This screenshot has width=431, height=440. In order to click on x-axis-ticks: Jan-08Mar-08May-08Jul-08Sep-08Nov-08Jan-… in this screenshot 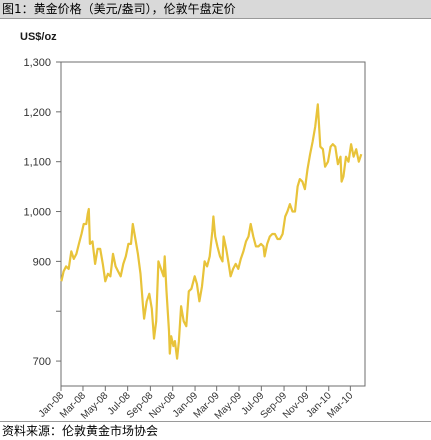, I will do `click(196, 404)`.